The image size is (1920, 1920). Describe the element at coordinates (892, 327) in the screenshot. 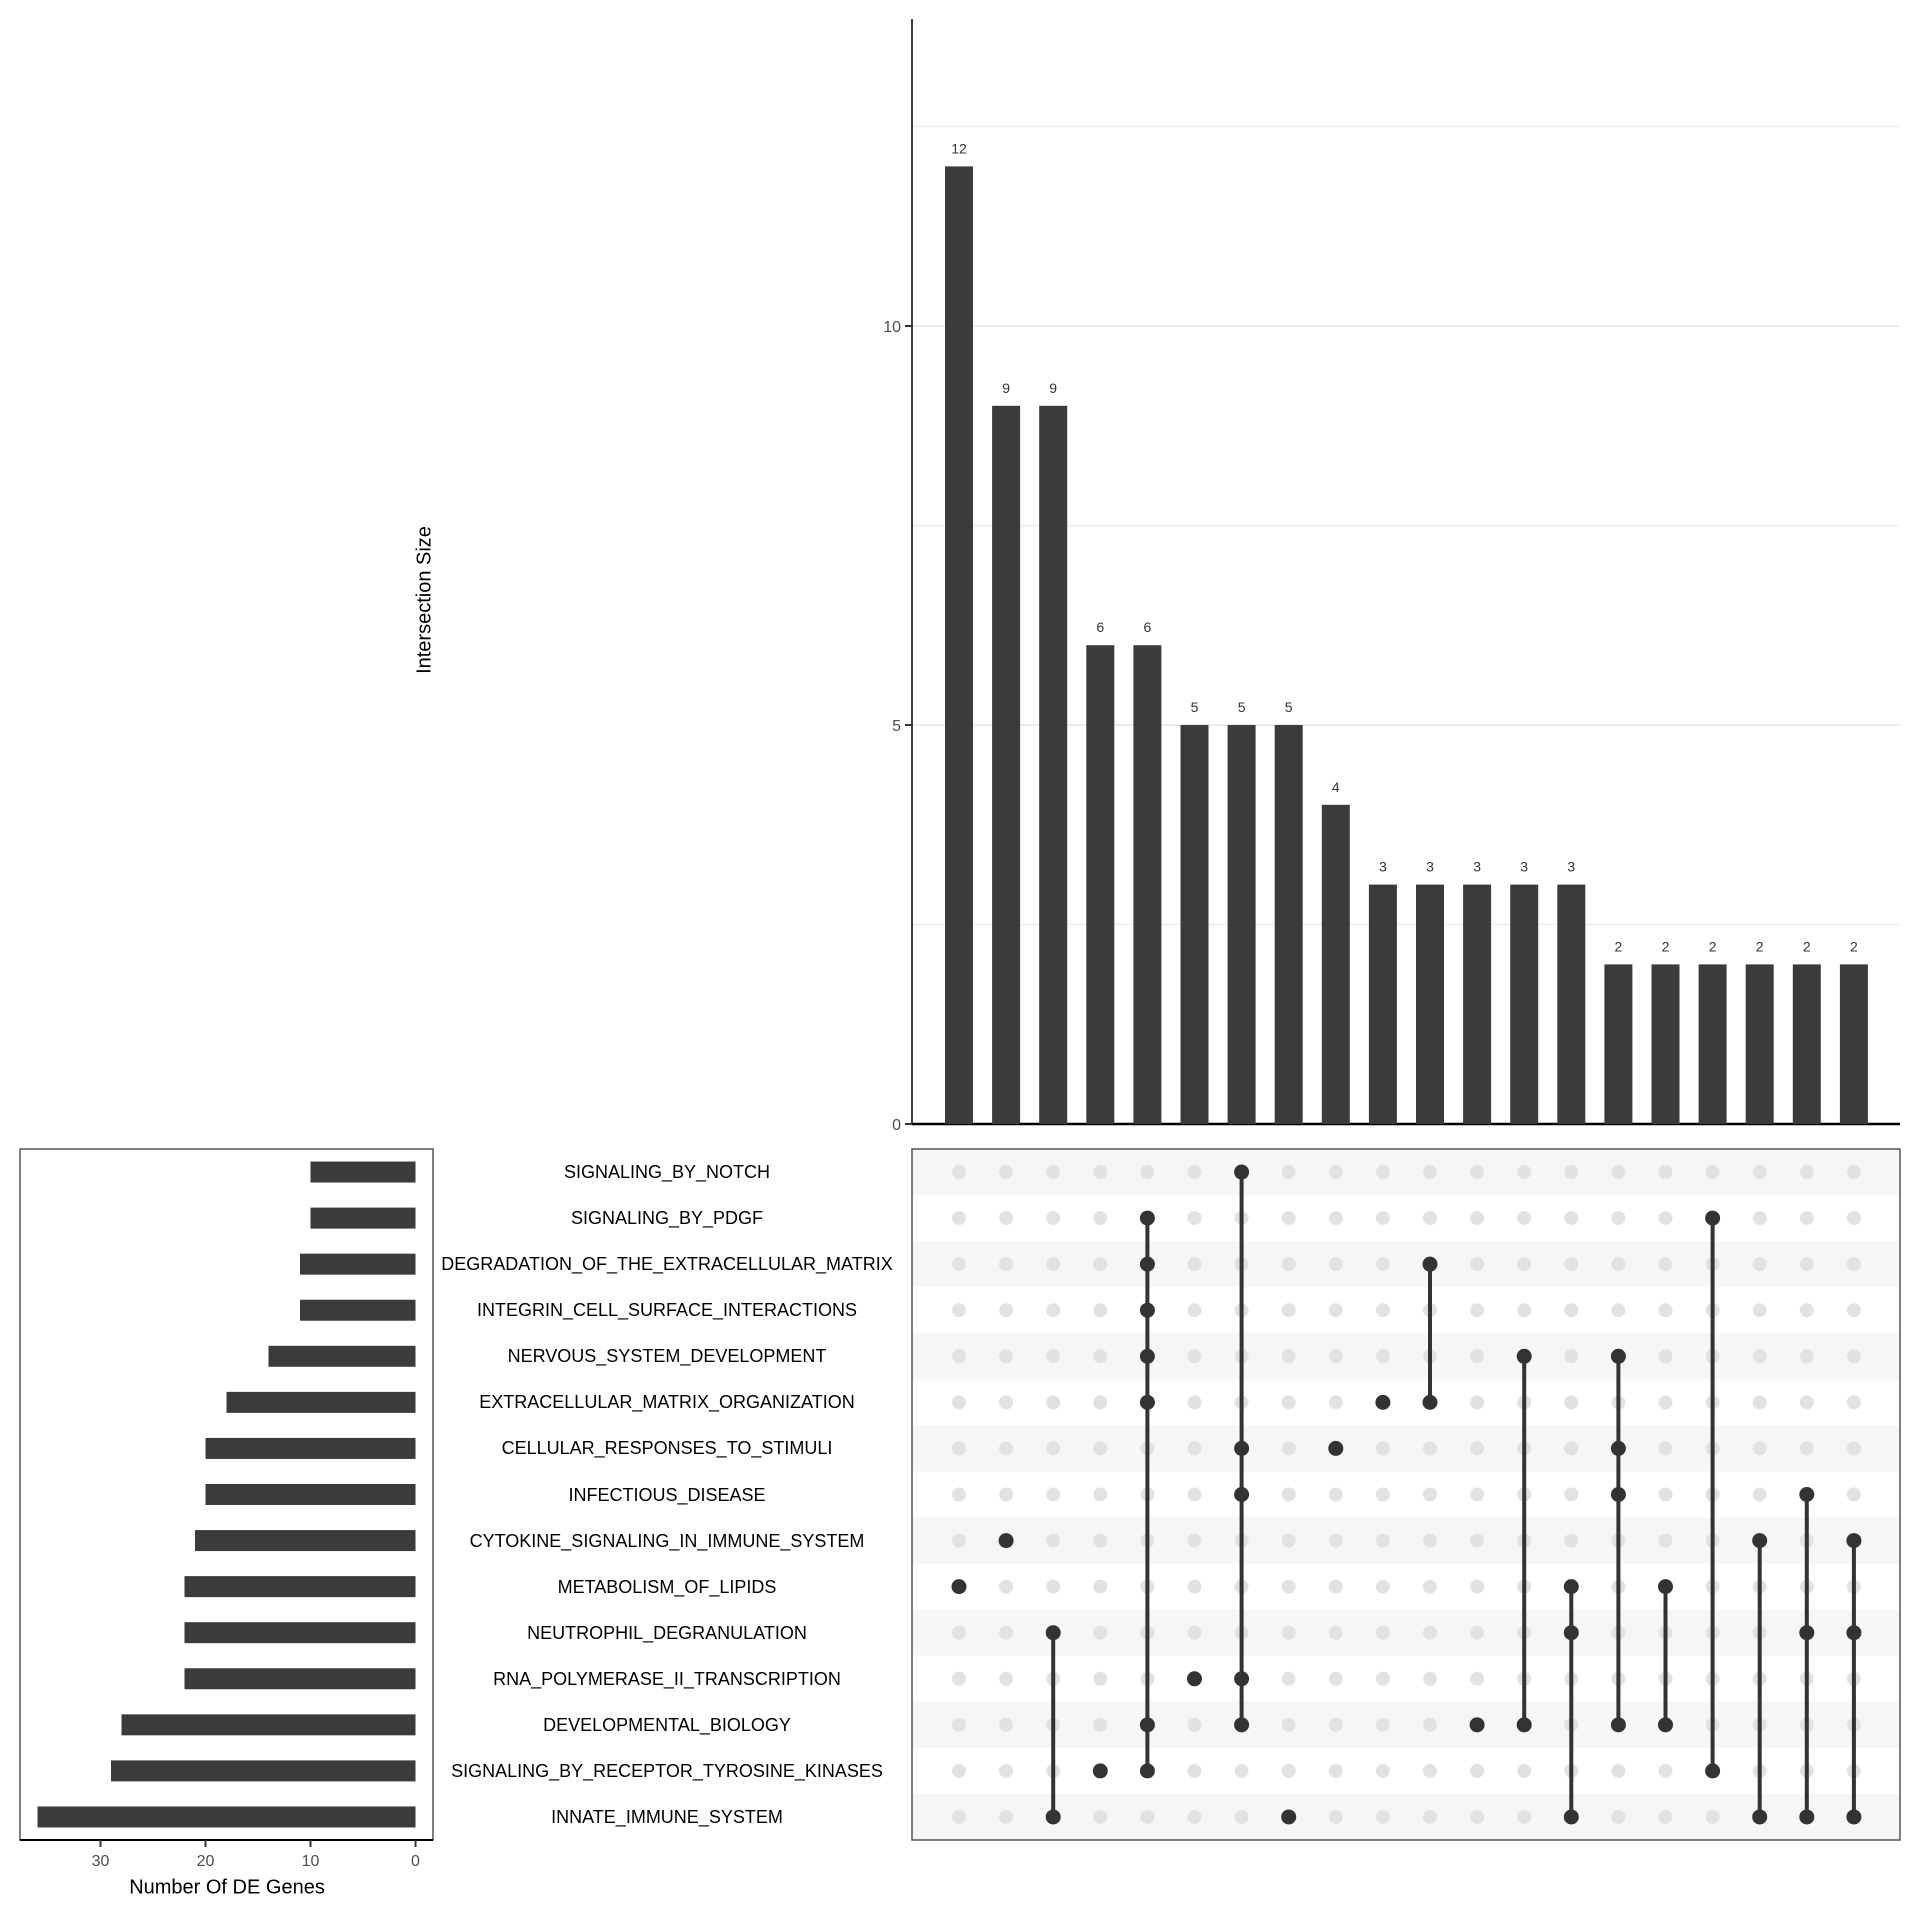

I see `y-tick-label: 10` at that location.